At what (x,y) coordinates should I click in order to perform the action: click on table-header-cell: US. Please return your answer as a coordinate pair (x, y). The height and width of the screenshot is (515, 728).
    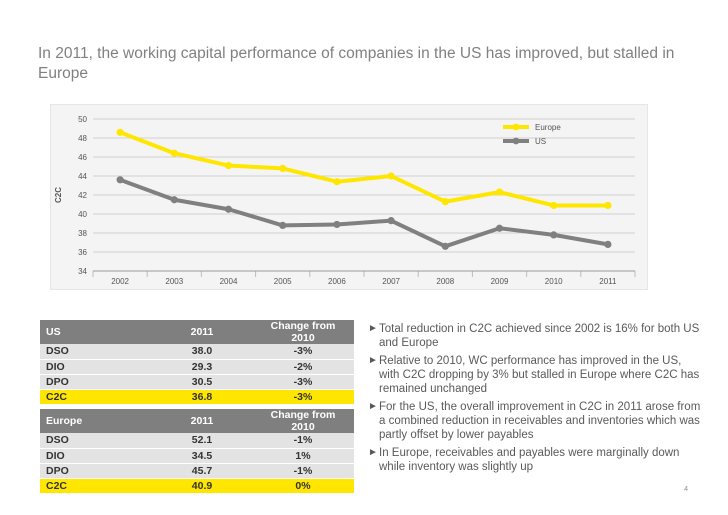
    Looking at the image, I should click on (96, 332).